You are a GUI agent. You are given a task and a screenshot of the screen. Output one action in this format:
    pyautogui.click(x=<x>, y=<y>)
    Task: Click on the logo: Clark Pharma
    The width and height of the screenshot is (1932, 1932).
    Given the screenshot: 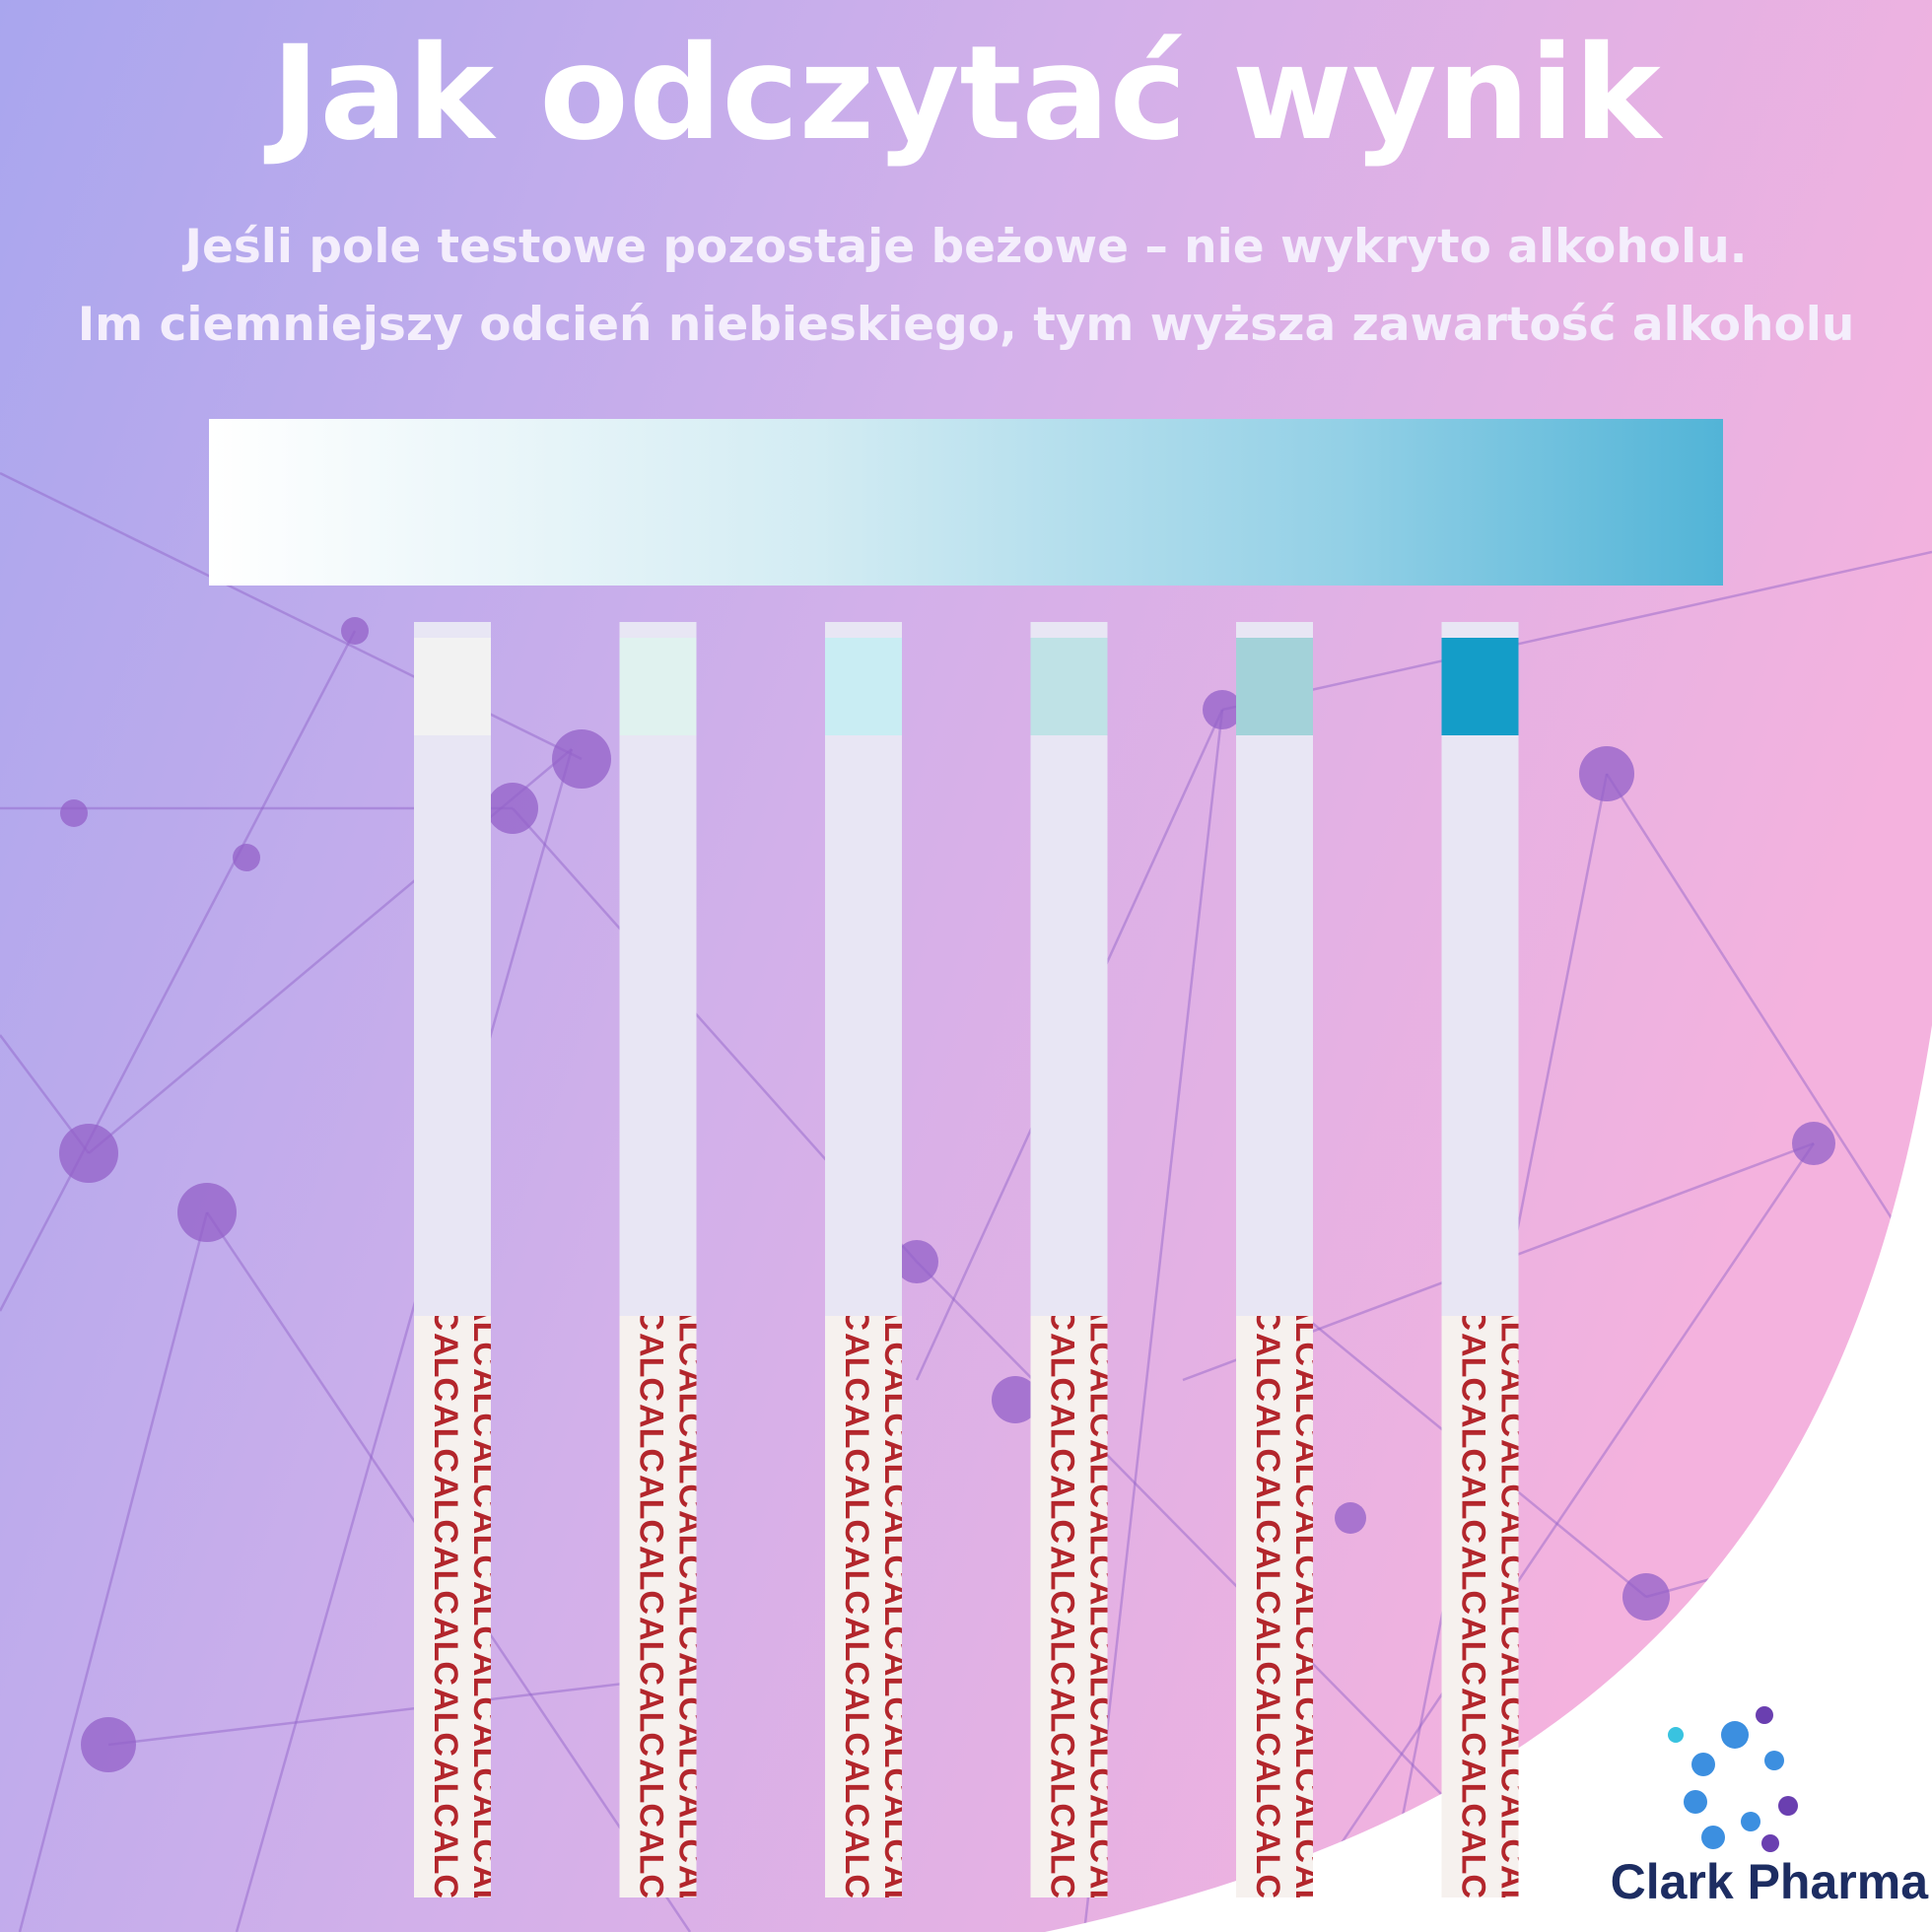 What is the action you would take?
    pyautogui.click(x=1771, y=1808)
    